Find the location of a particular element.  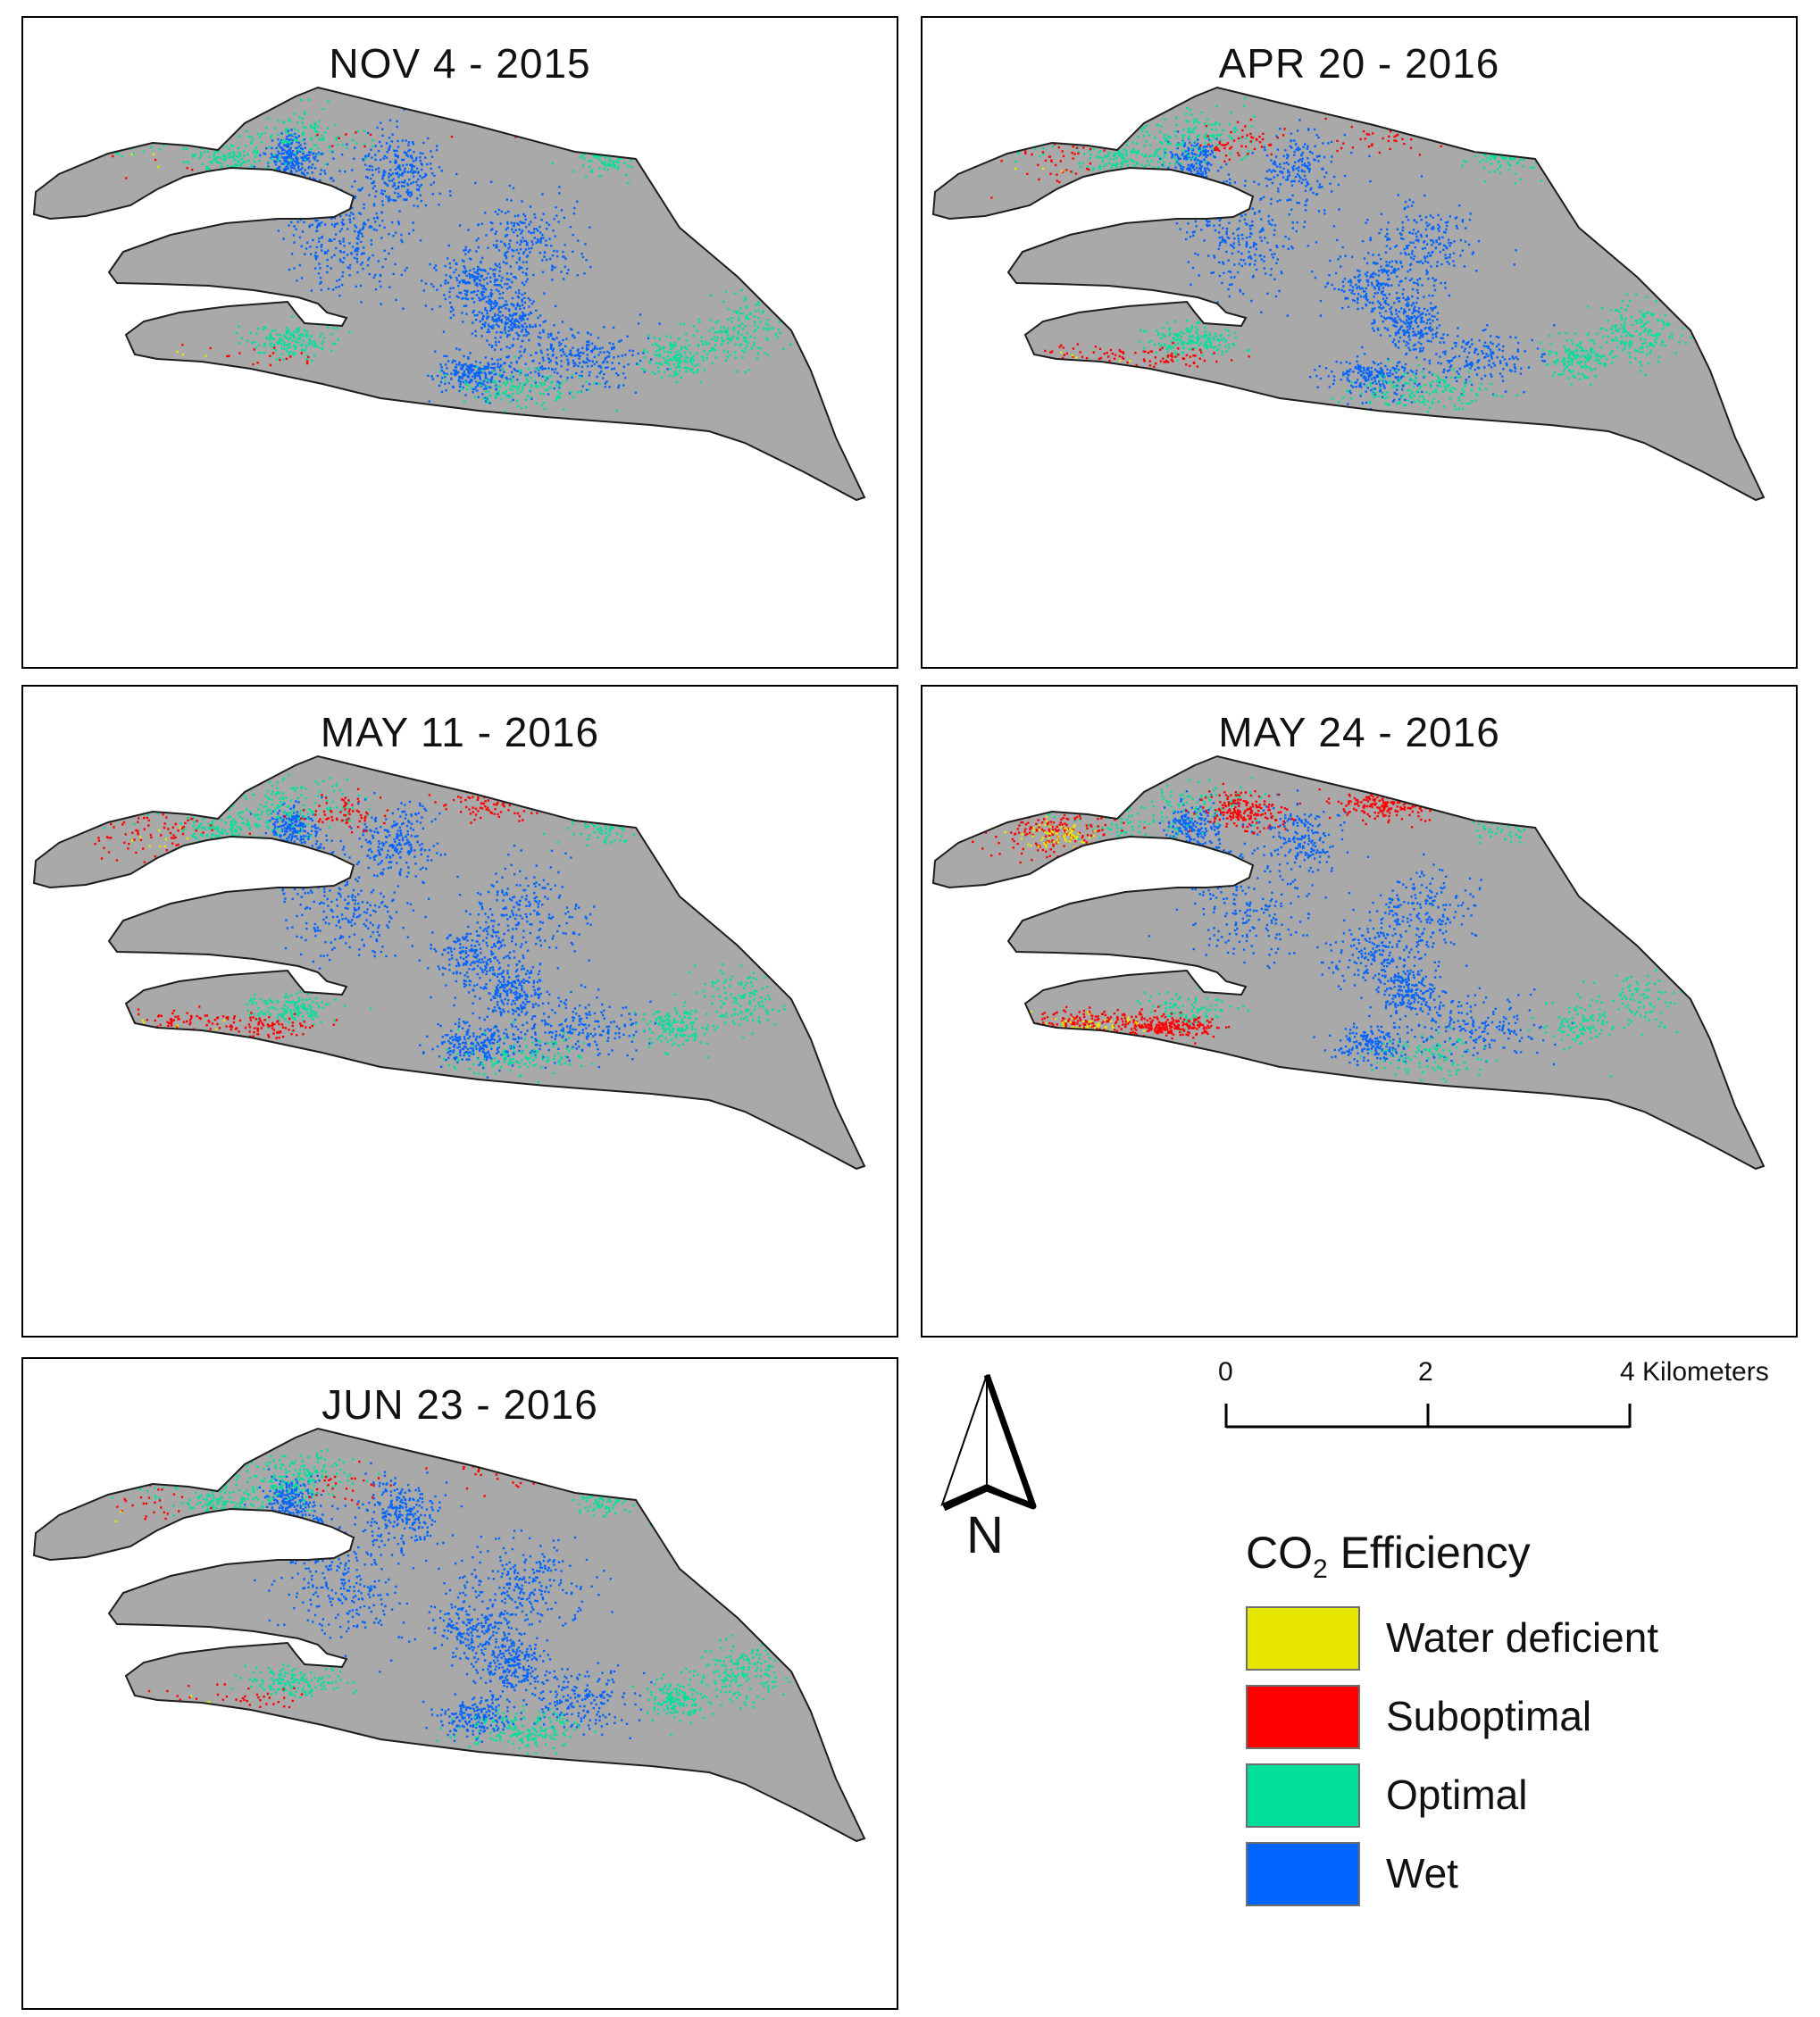

panel-date-title: JUN 23 - 2016 is located at coordinates (459, 1404).